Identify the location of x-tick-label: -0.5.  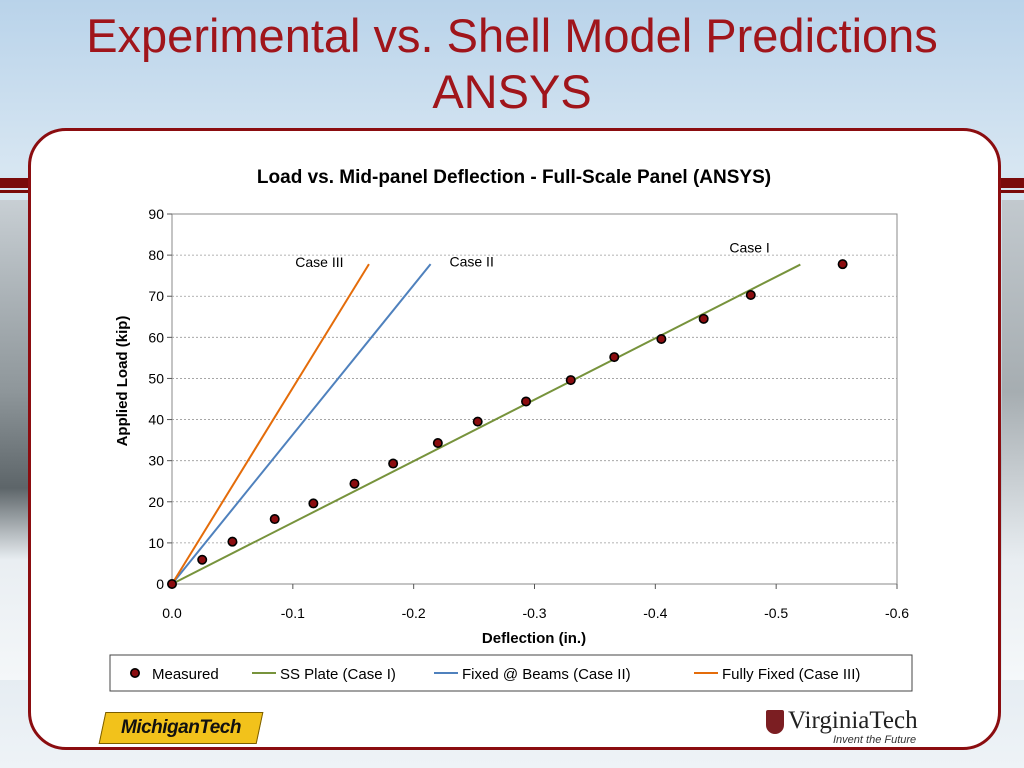
(776, 613).